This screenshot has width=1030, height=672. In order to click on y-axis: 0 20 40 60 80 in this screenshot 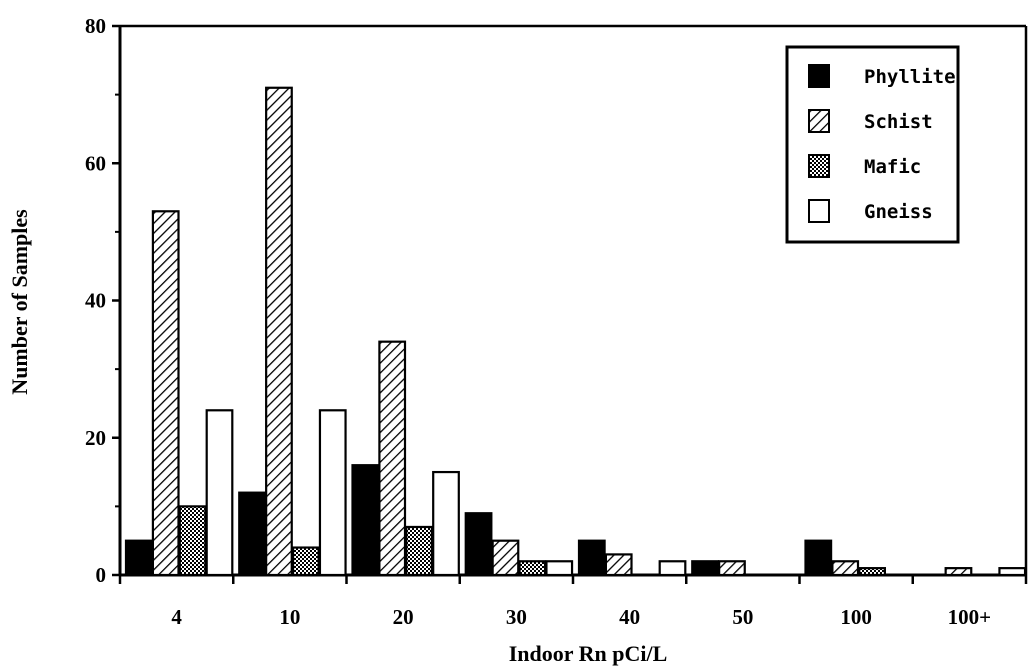, I will do `click(103, 300)`.